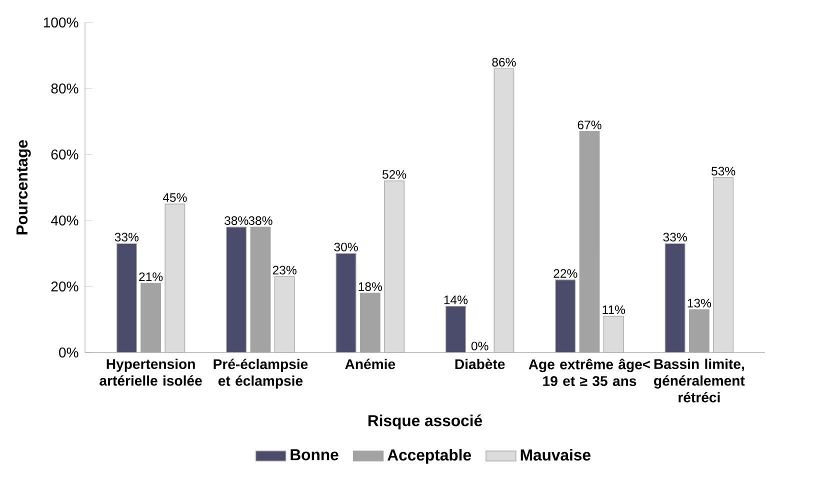 The width and height of the screenshot is (840, 495). Describe the element at coordinates (174, 197) in the screenshot. I see `data-label: 45%` at that location.